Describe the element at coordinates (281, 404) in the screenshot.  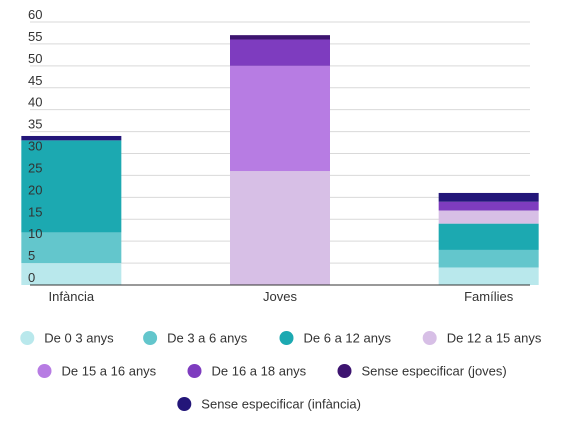
I see `legend-label: Sense especificar (infància)` at that location.